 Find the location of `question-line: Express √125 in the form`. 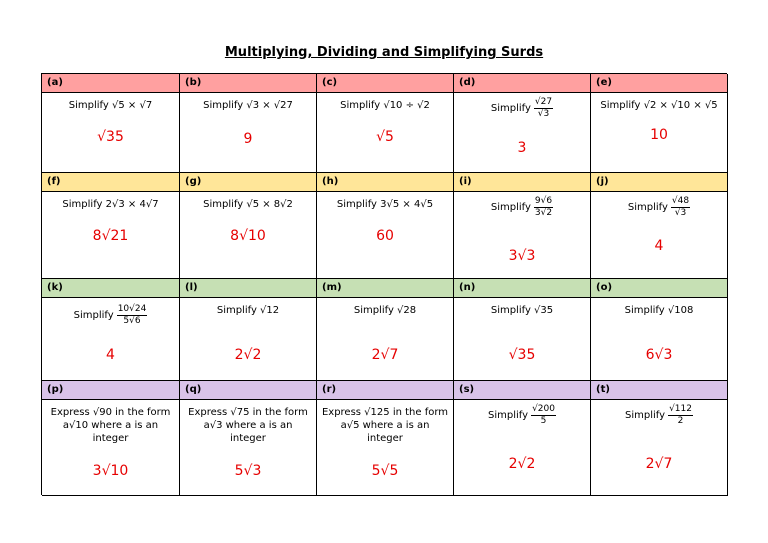

question-line: Express √125 in the form is located at coordinates (385, 412).